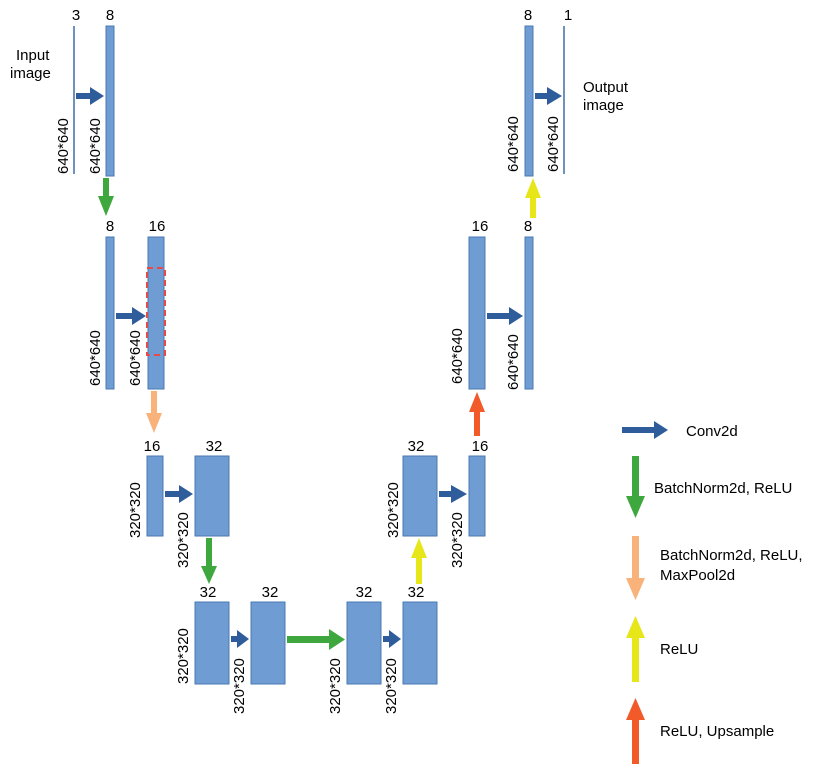 The height and width of the screenshot is (769, 817). Describe the element at coordinates (154, 412) in the screenshot. I see `batchnorm-relu-maxpool-arrow` at that location.